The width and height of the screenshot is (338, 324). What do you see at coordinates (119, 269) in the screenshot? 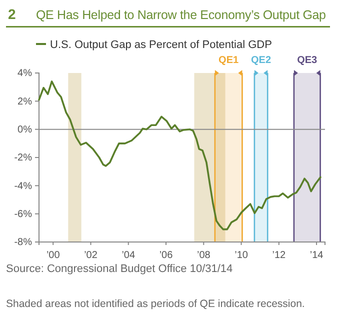
I see `source-note: Source: Congressional Budget Office 10/31/14` at bounding box center [119, 269].